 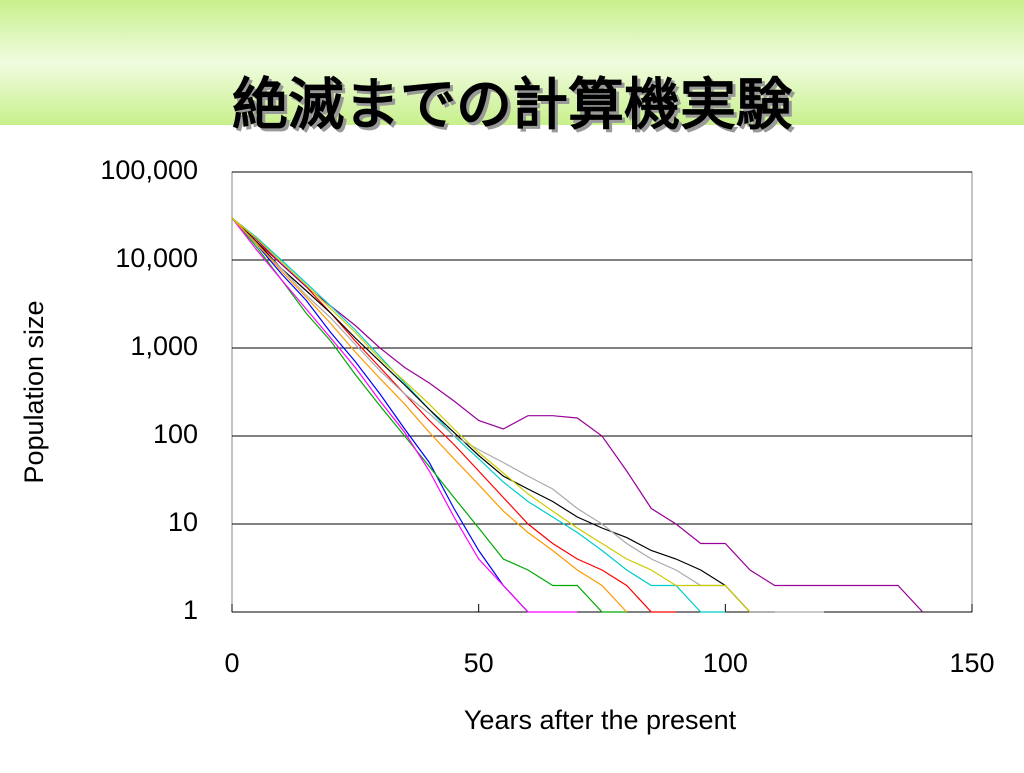 What do you see at coordinates (515, 107) in the screenshot?
I see `title-shadow: 絶滅までの計算機実験` at bounding box center [515, 107].